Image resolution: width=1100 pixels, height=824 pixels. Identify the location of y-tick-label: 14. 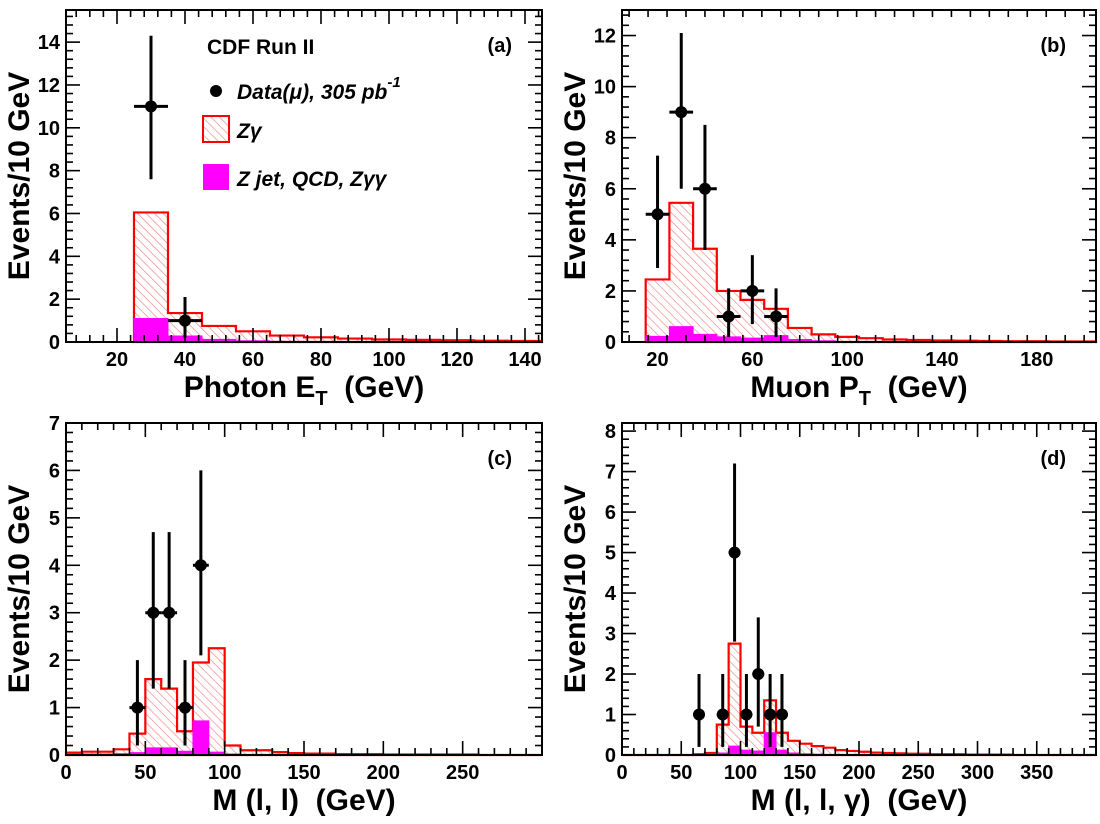
(49, 43).